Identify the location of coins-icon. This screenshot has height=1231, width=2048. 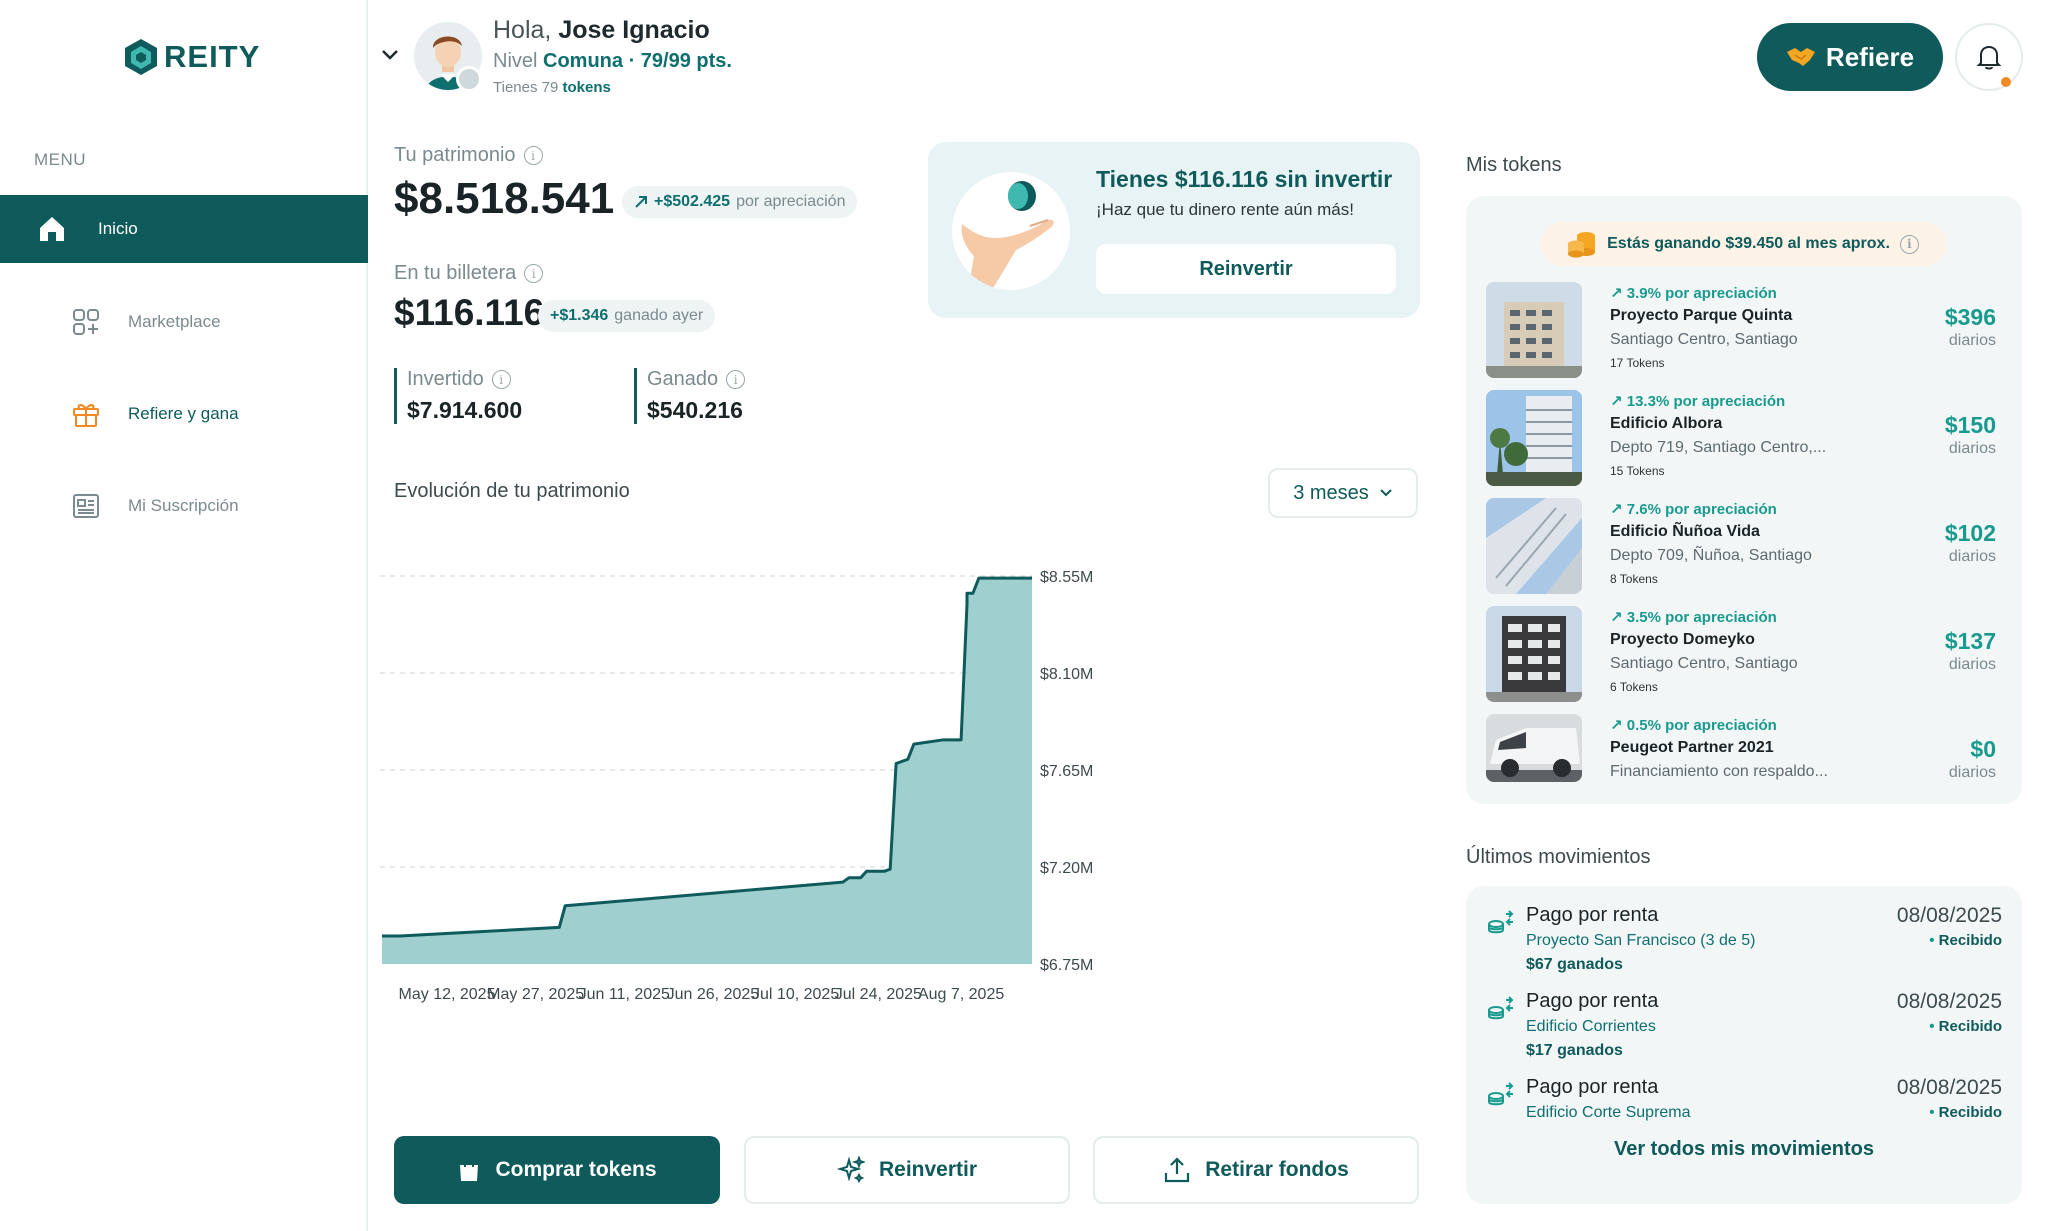
(1582, 245).